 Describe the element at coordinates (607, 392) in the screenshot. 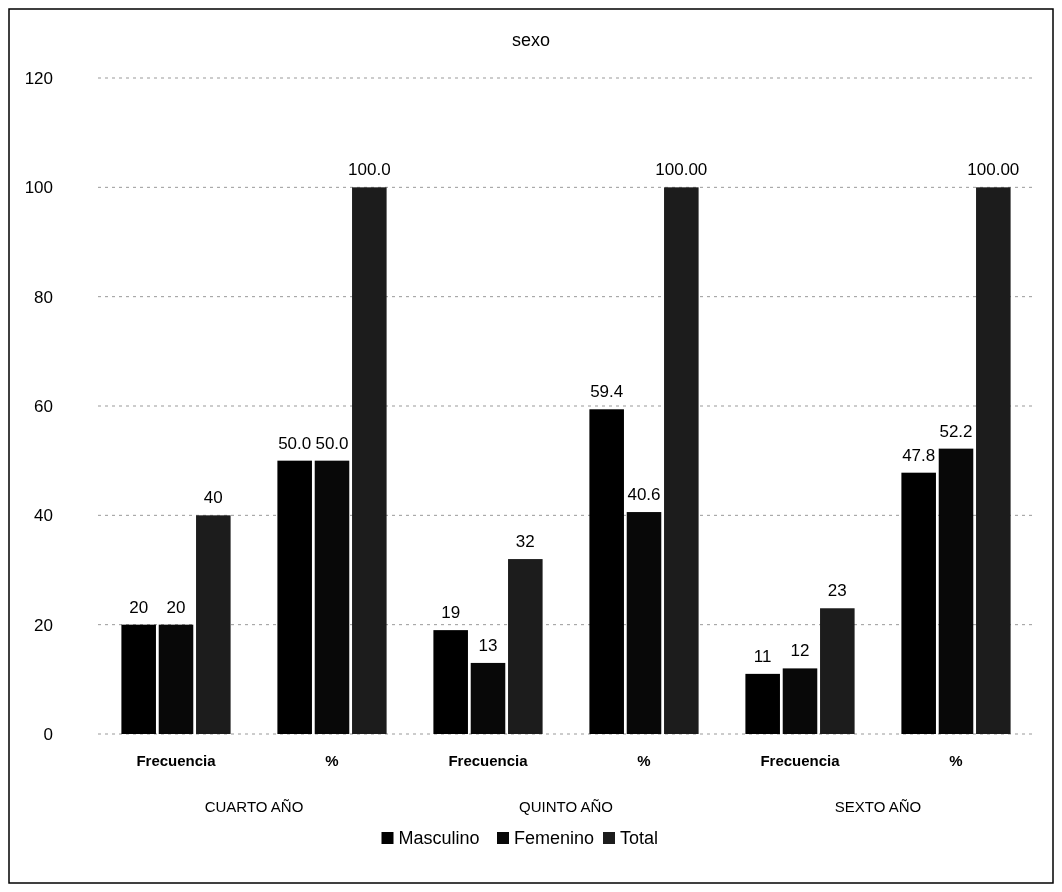

I see `data-label: 59.4` at that location.